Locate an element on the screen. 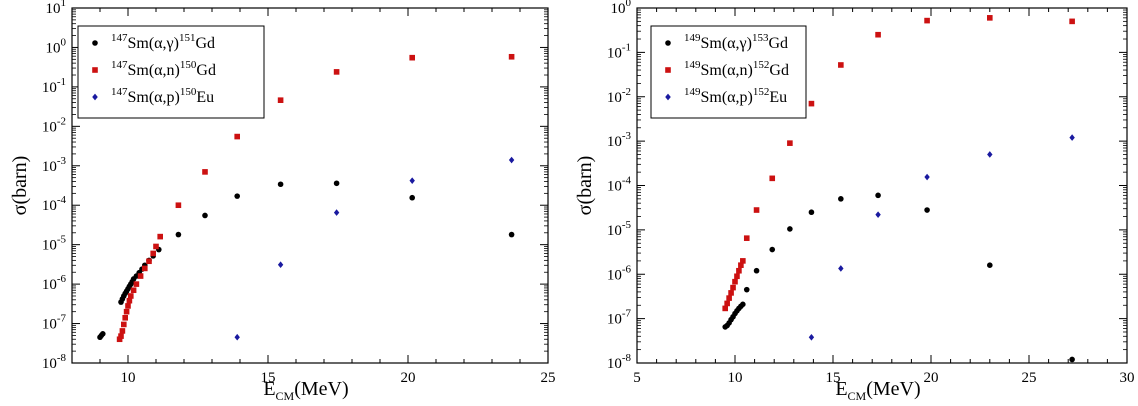 This screenshot has width=1138, height=406. y-tick-exponent: -4 is located at coordinates (627, 181).